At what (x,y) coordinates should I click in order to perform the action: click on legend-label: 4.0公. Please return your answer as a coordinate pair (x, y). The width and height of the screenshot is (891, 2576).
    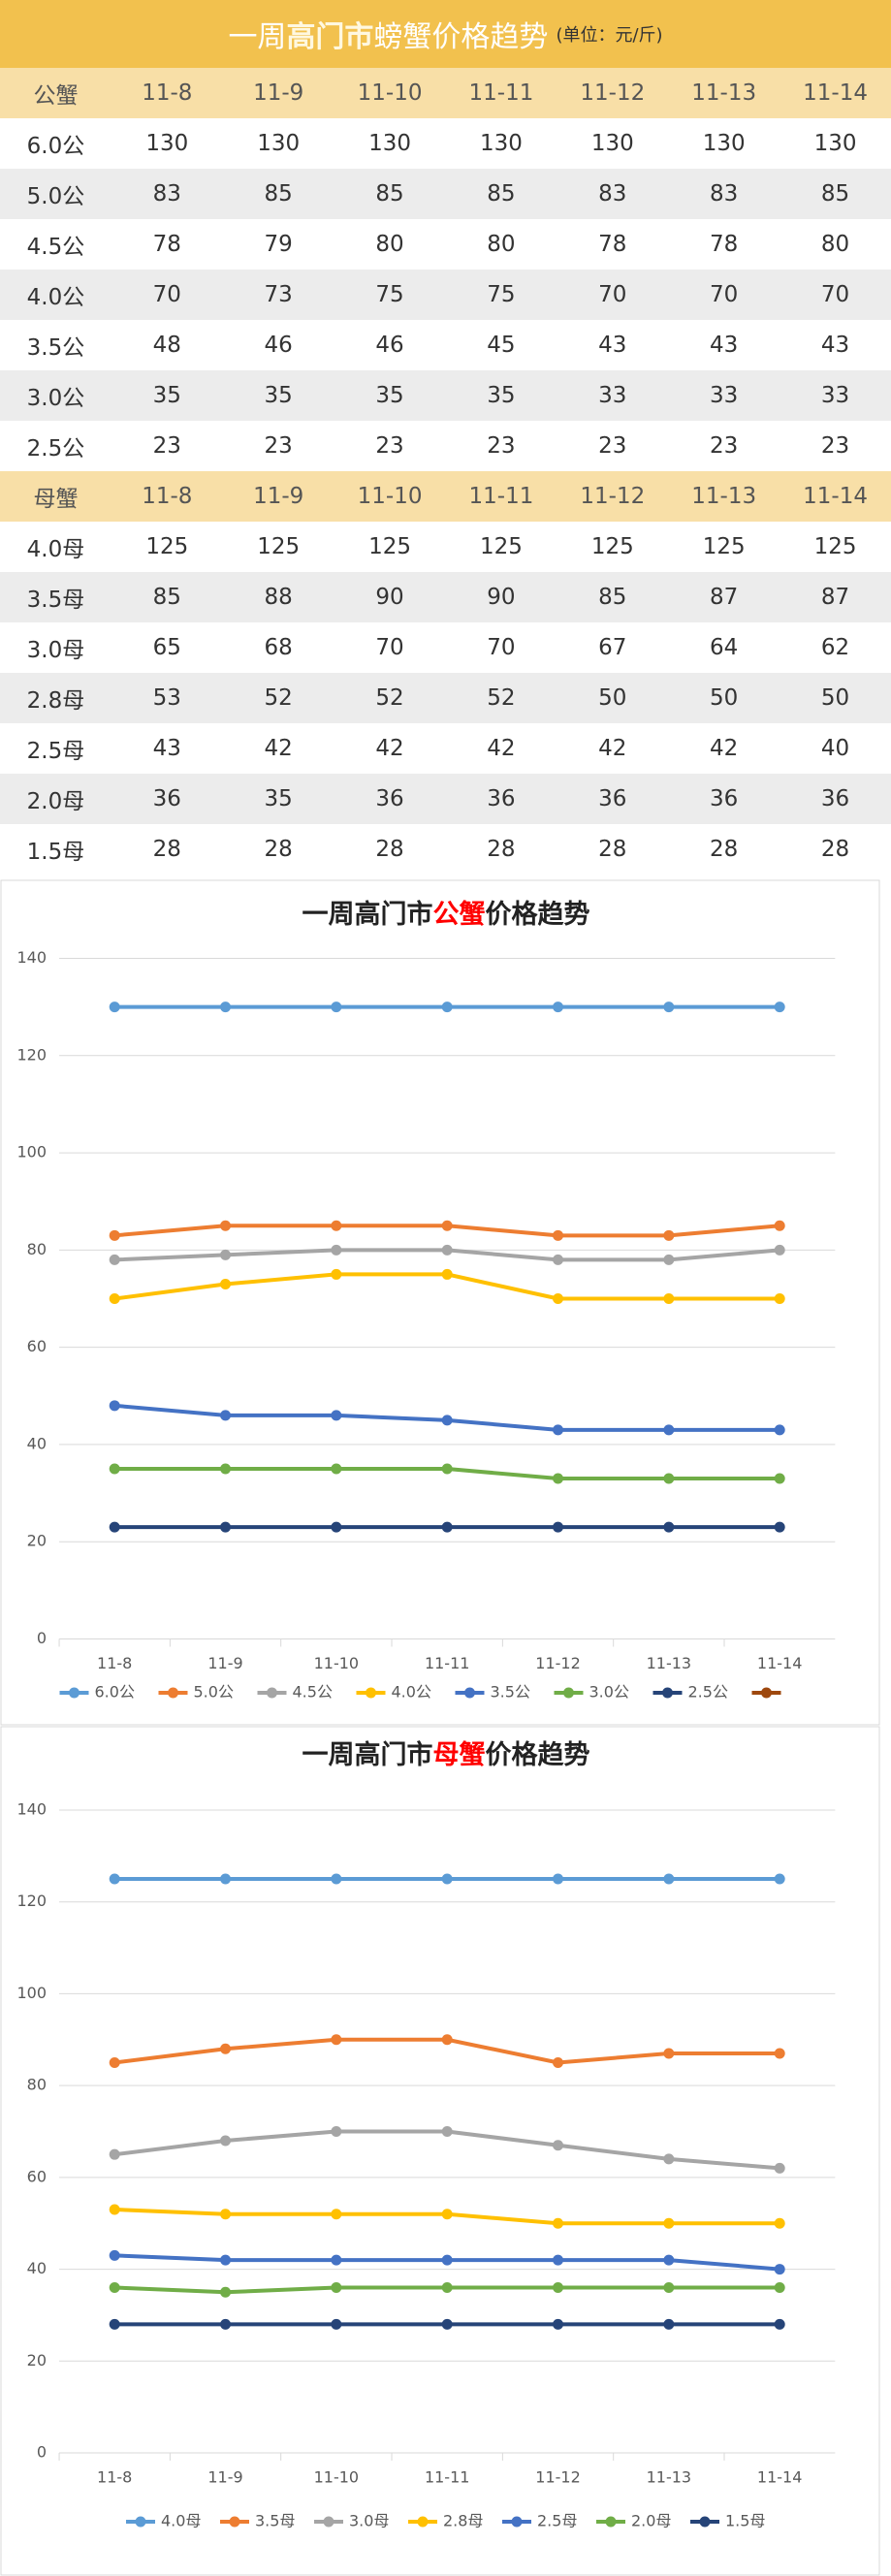
    Looking at the image, I should click on (411, 1692).